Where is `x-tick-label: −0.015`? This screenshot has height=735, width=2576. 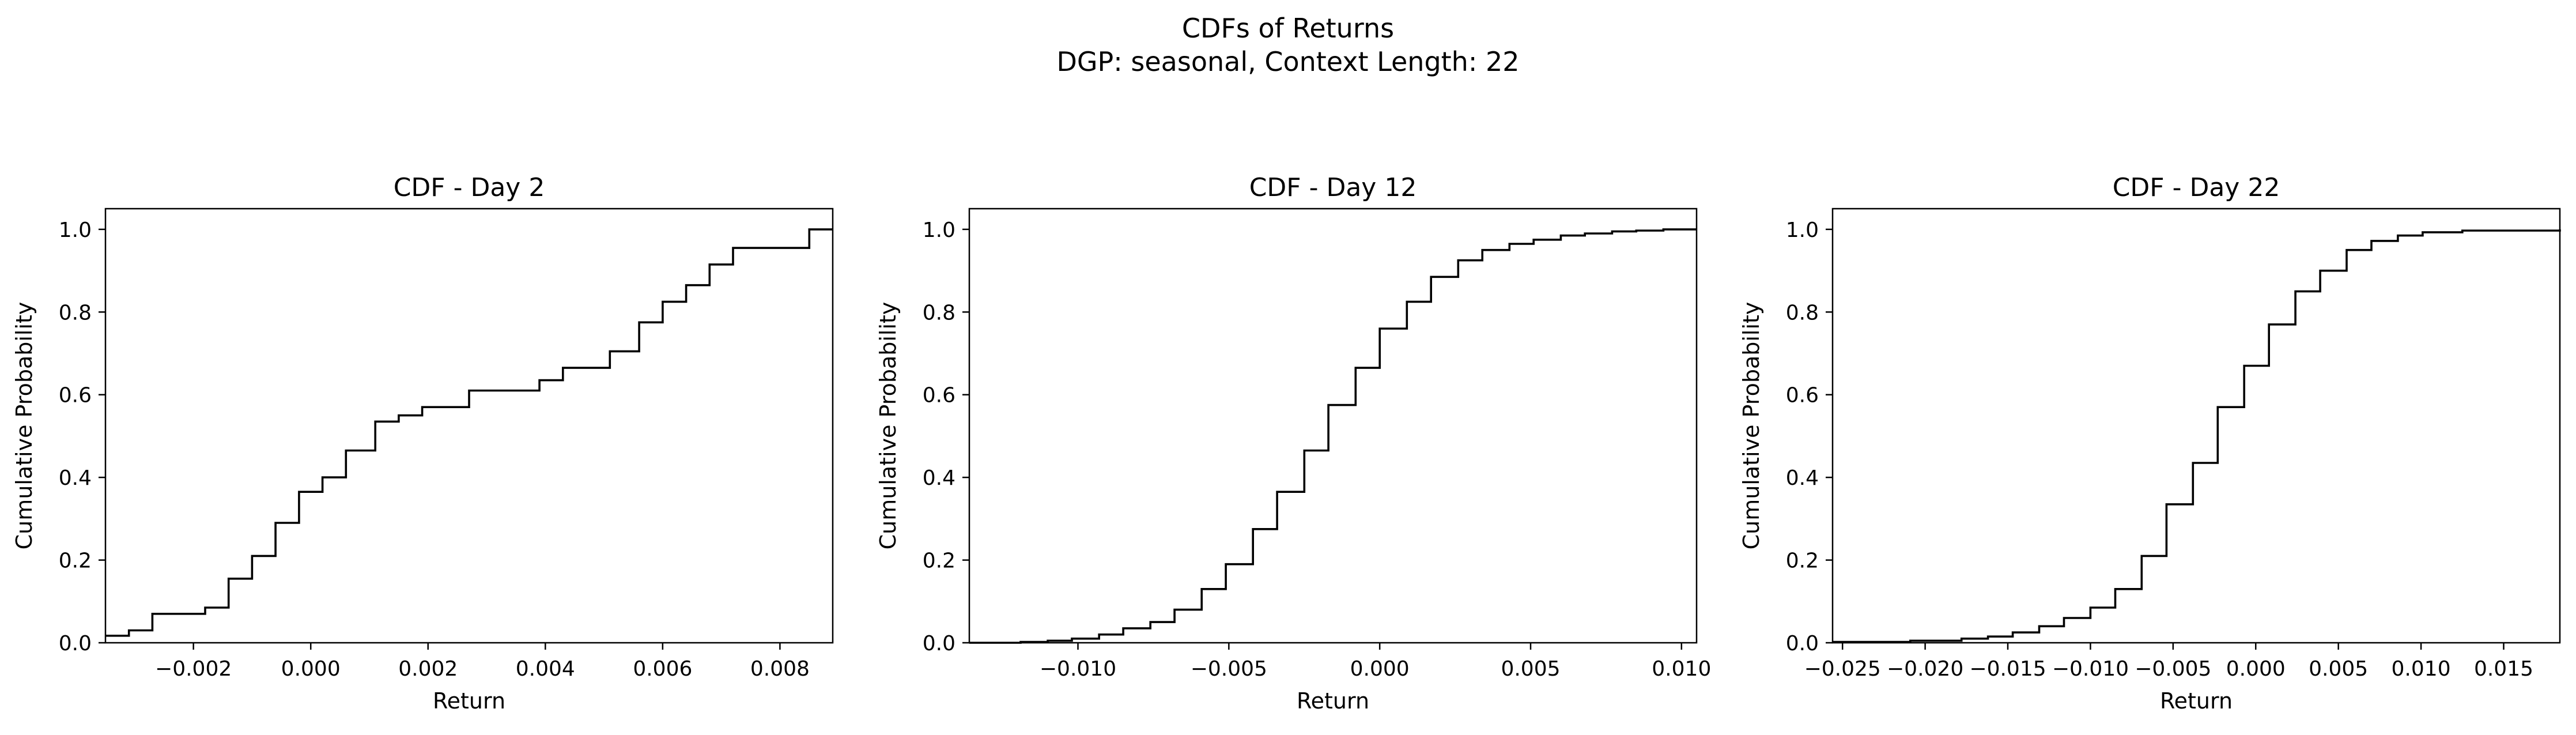
x-tick-label: −0.015 is located at coordinates (2007, 669).